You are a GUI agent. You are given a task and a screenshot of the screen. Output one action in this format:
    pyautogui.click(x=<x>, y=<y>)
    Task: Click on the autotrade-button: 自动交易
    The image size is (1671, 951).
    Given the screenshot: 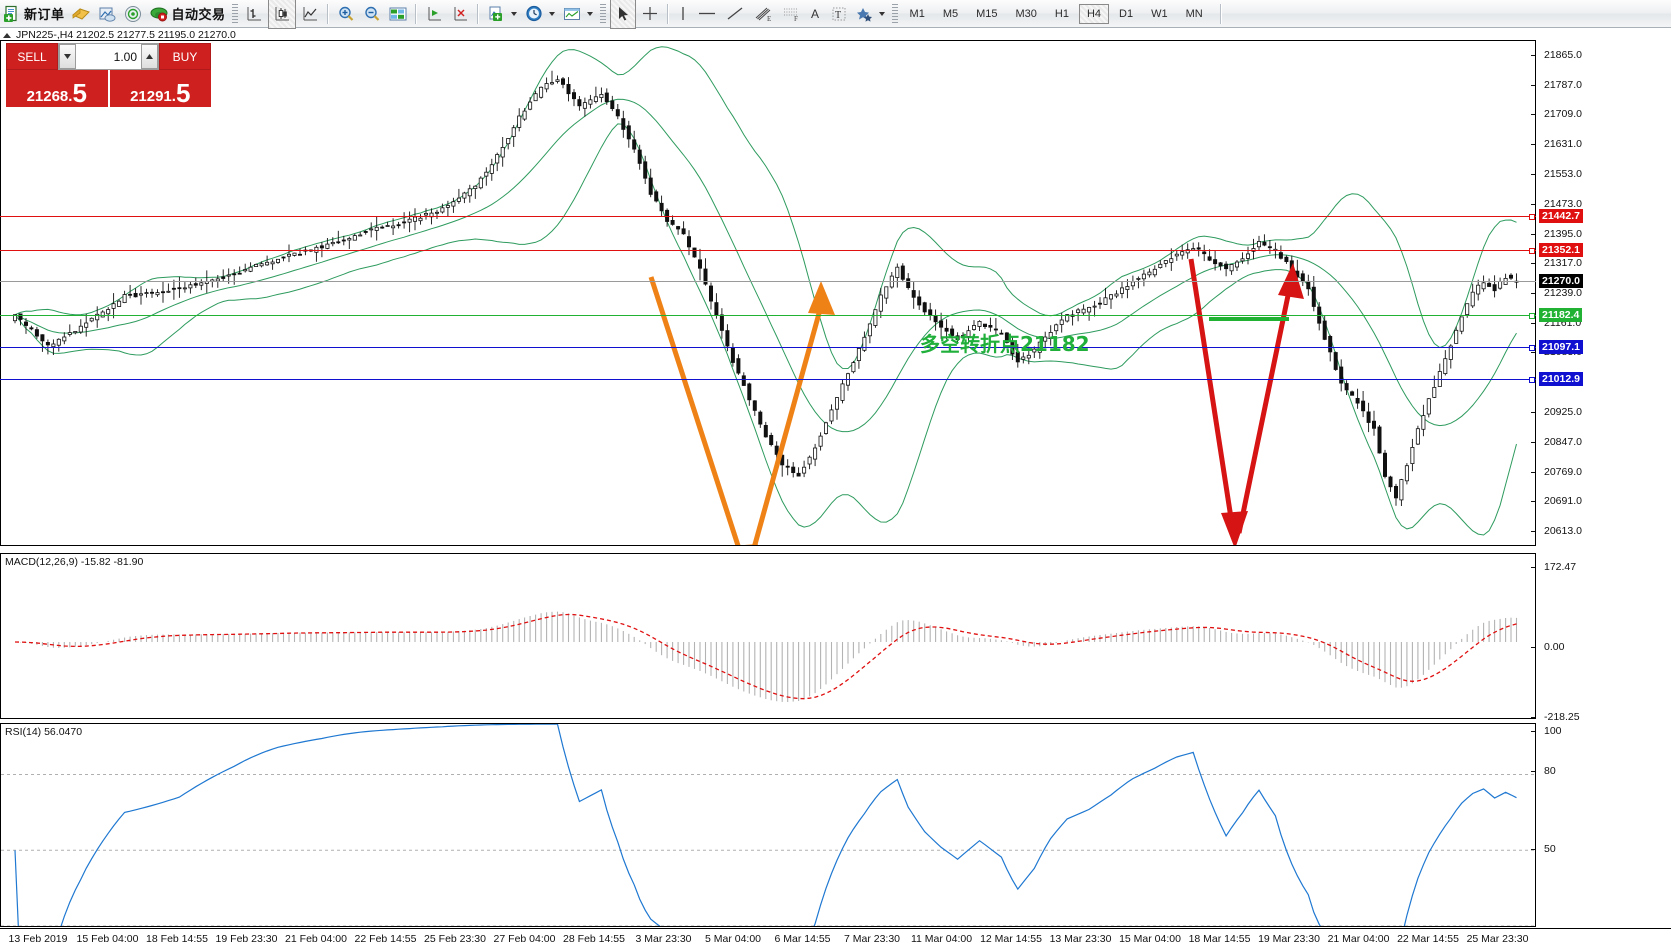 What is the action you would take?
    pyautogui.click(x=187, y=13)
    